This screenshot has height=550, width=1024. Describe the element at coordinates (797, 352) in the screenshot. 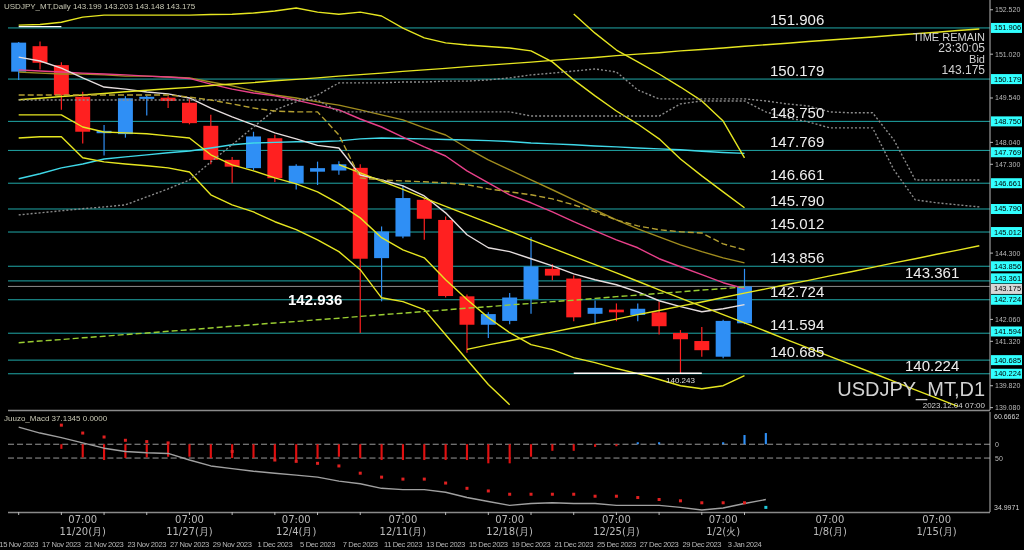

I see `annotation: 140.685` at that location.